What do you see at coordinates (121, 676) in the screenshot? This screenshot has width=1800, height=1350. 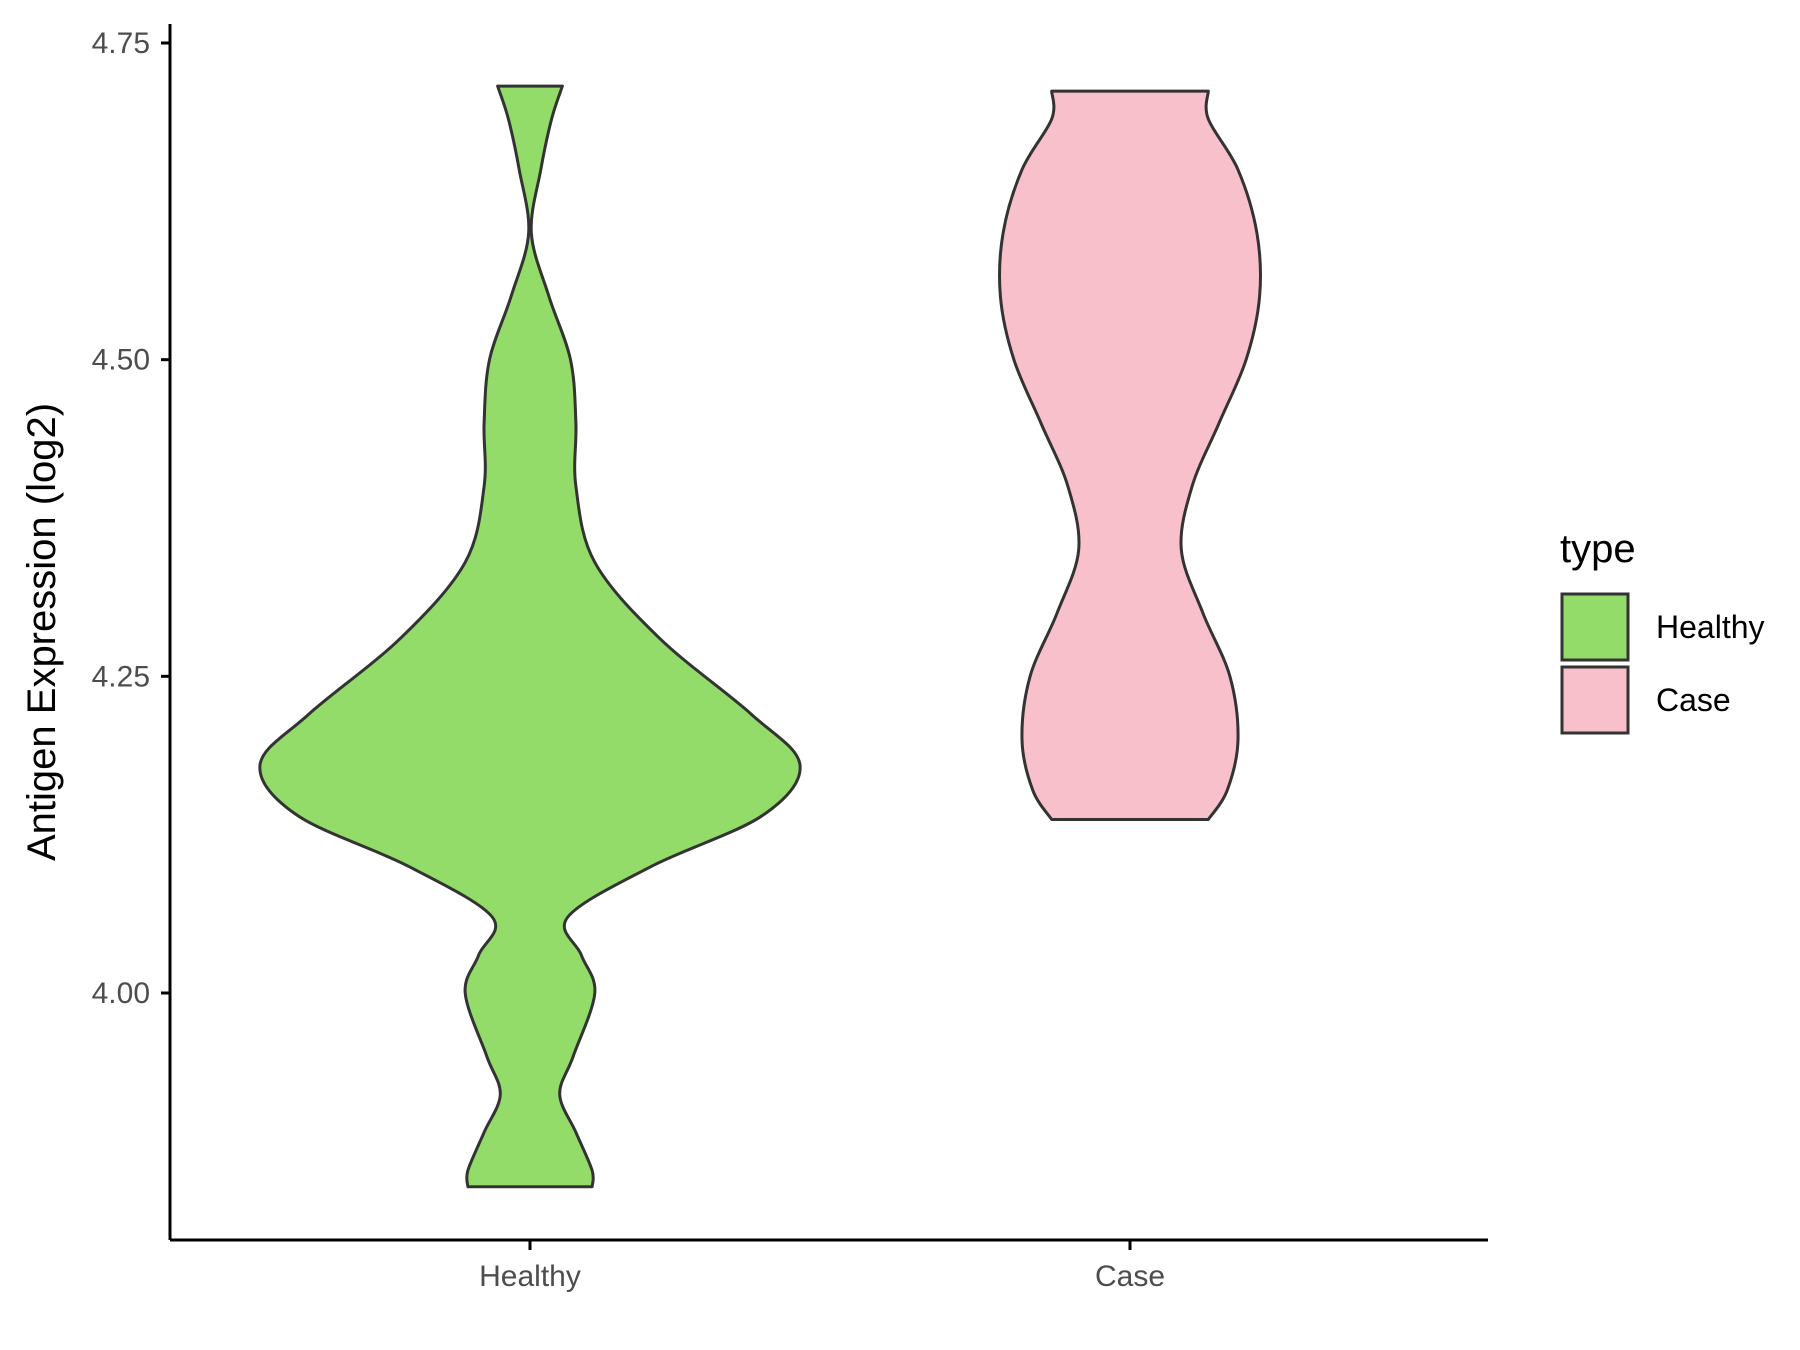 I see `y-tick-label: 4.25` at bounding box center [121, 676].